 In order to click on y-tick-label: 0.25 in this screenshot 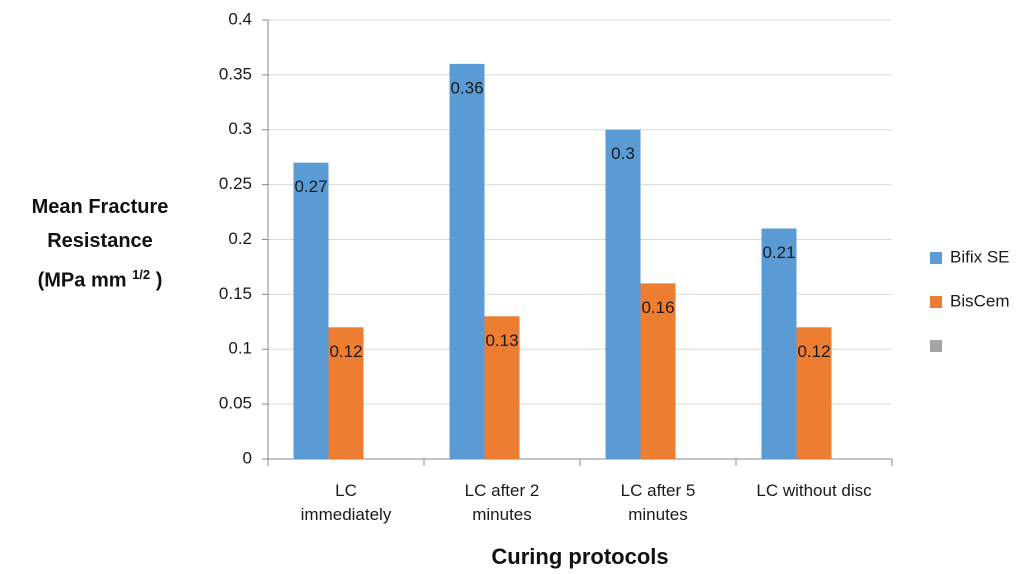, I will do `click(235, 183)`.